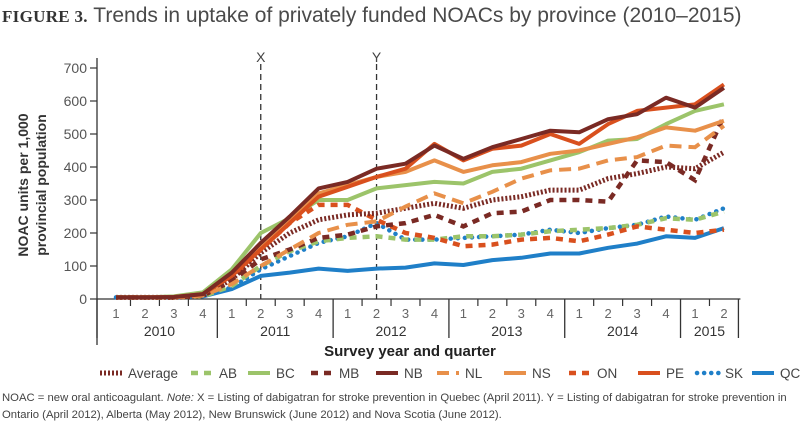  I want to click on x-tick-label-year: 2012, so click(390, 331).